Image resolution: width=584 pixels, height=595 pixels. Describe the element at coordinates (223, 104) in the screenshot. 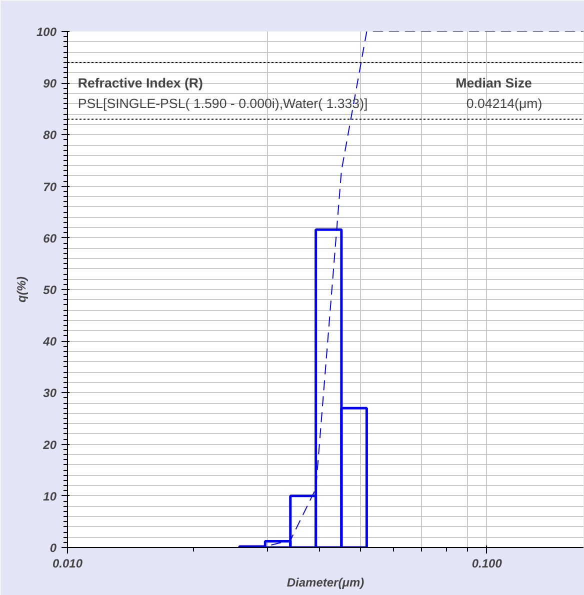

I see `annotation: PSL[SINGLE-PSL( 1.590 - 0.000i),Water( 1.333)]` at that location.